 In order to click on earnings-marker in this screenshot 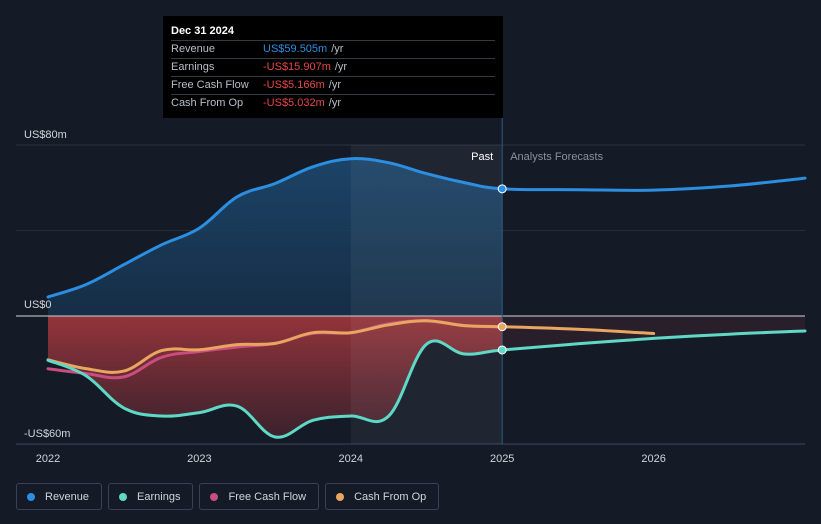, I will do `click(502, 350)`.